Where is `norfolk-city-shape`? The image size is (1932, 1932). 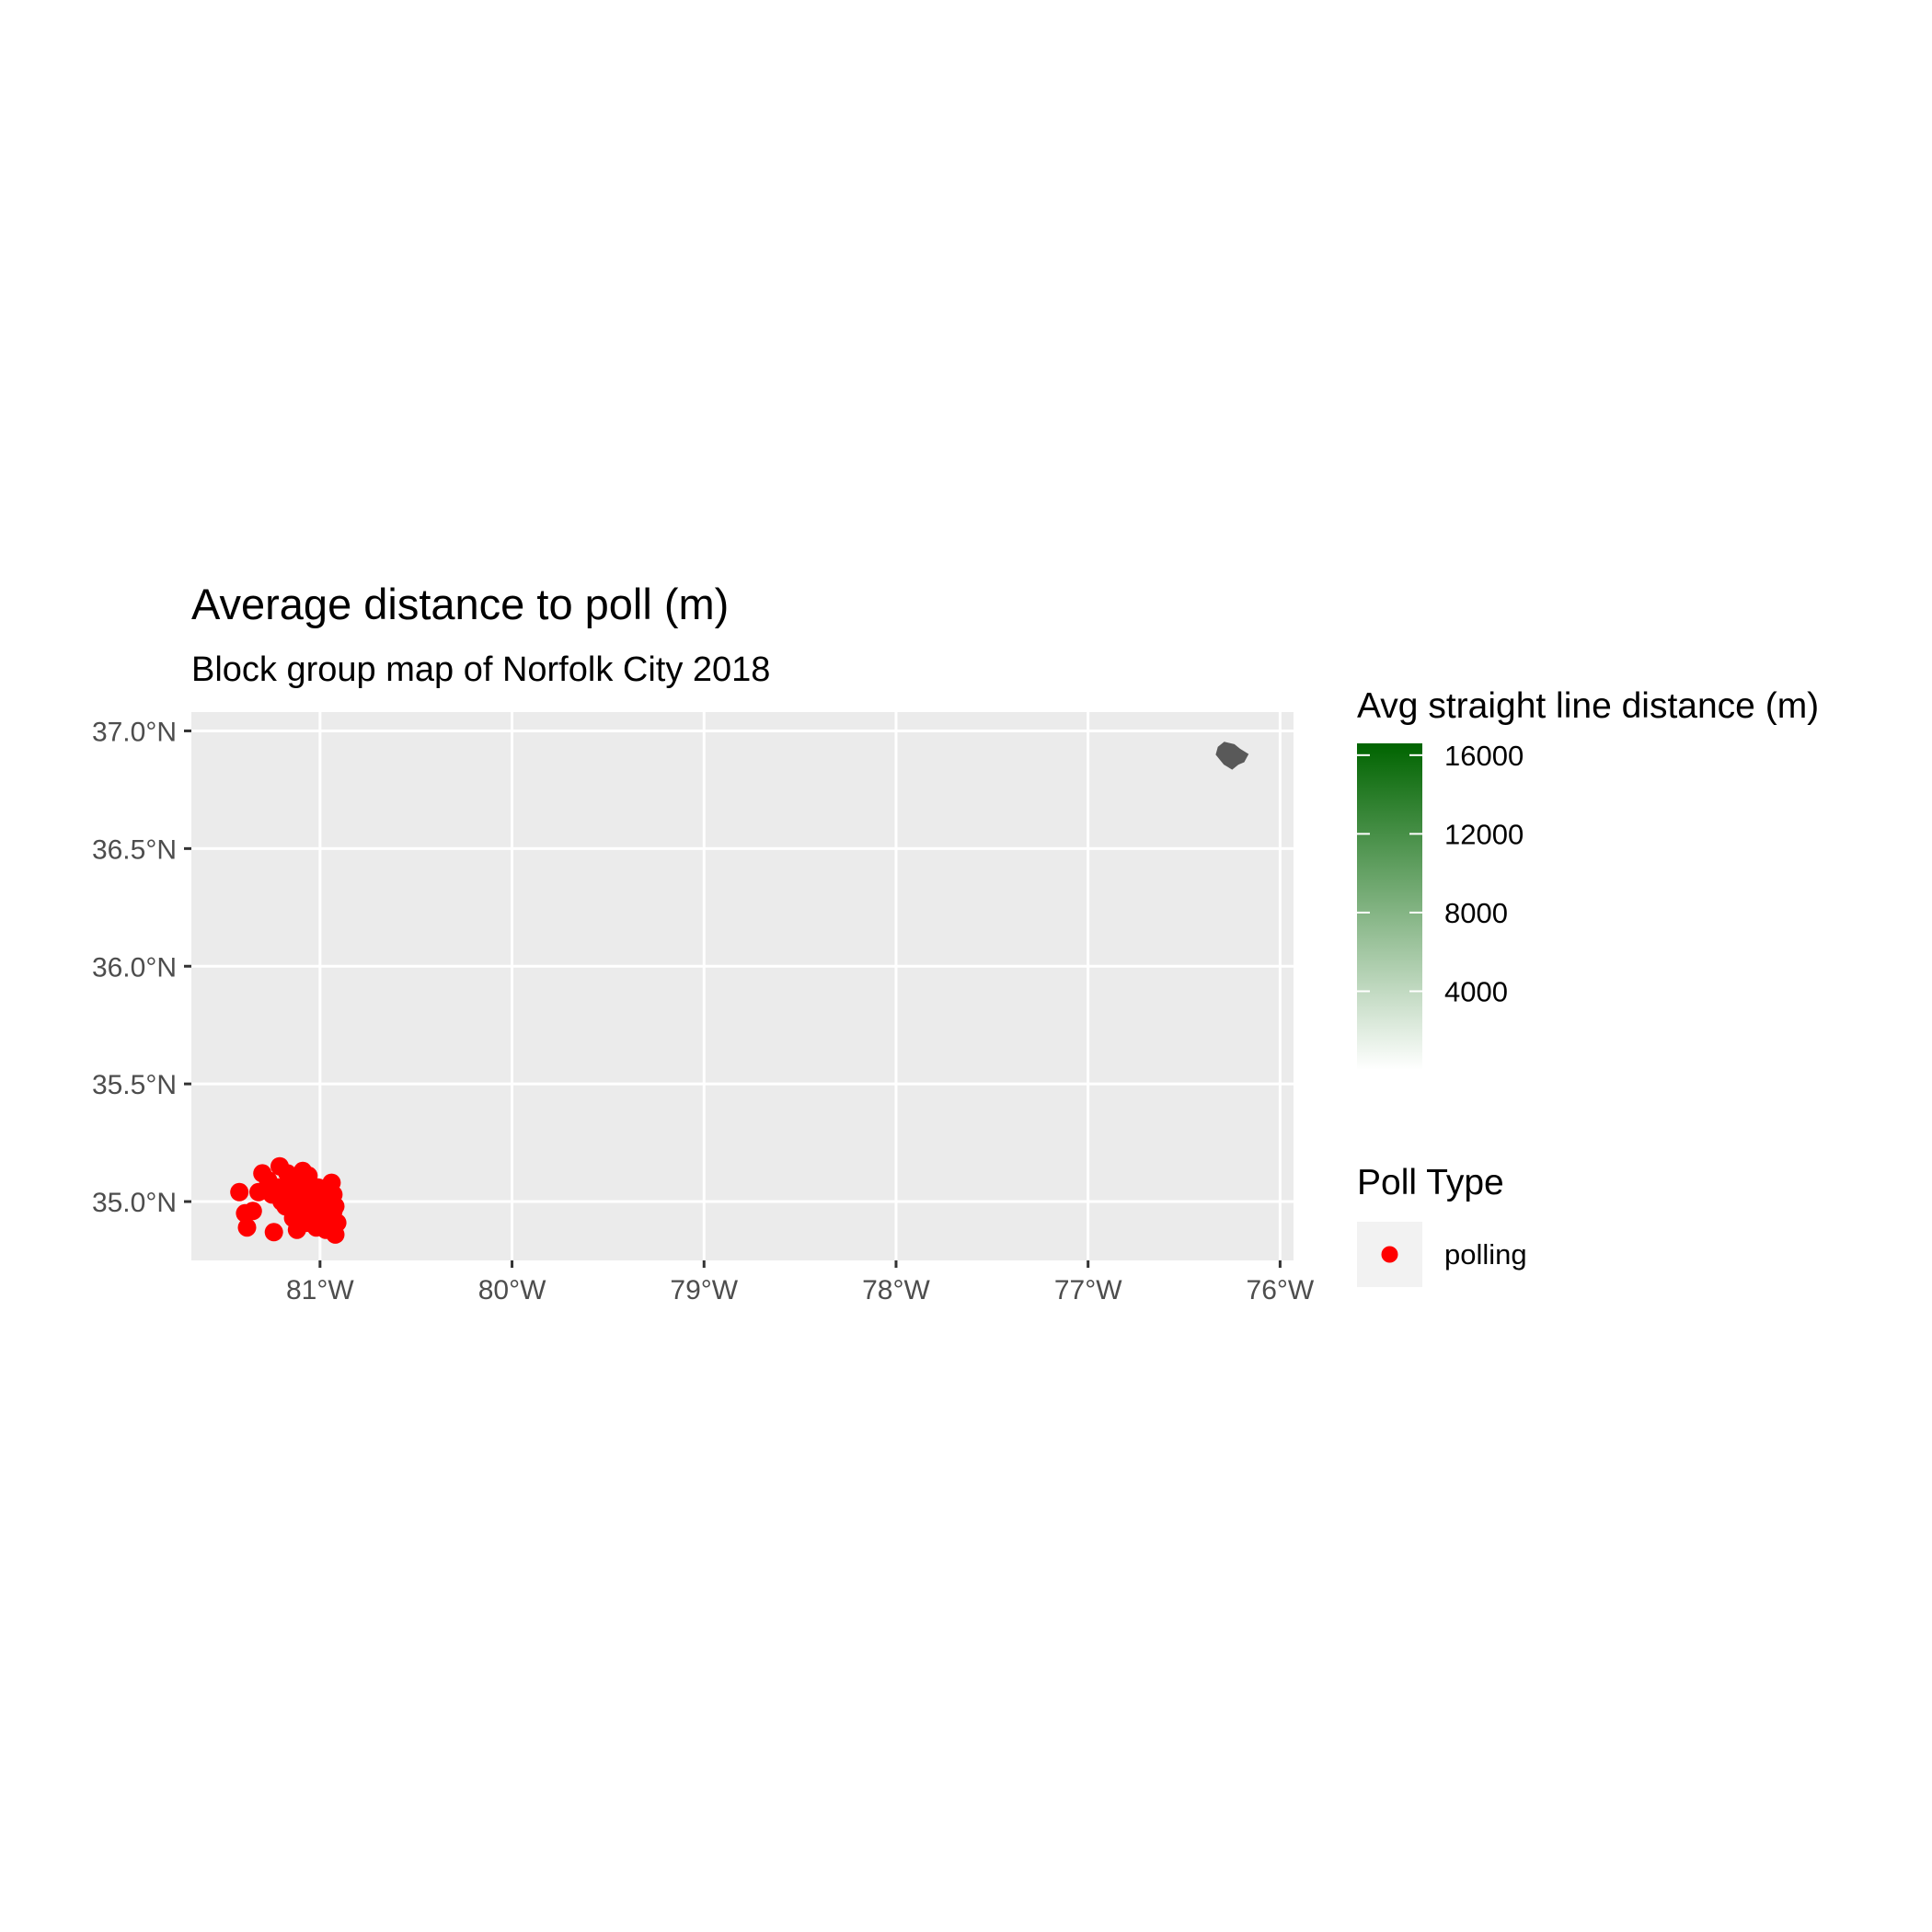 norfolk-city-shape is located at coordinates (1232, 756).